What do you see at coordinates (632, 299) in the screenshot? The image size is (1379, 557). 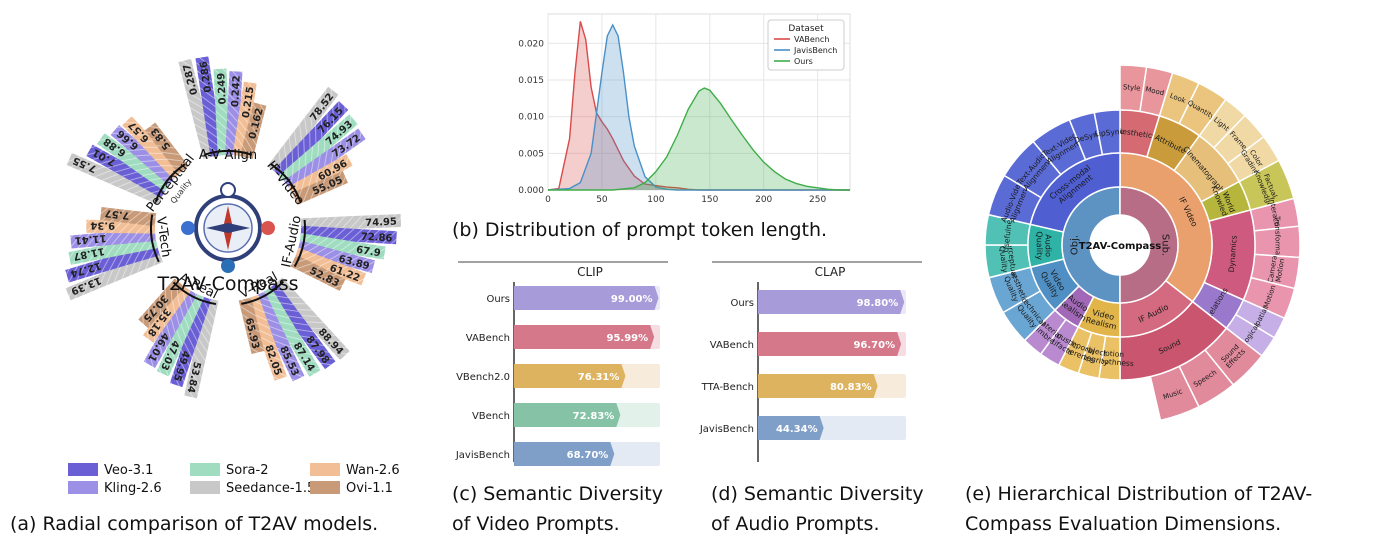 I see `bar-value-label: 99.00%` at bounding box center [632, 299].